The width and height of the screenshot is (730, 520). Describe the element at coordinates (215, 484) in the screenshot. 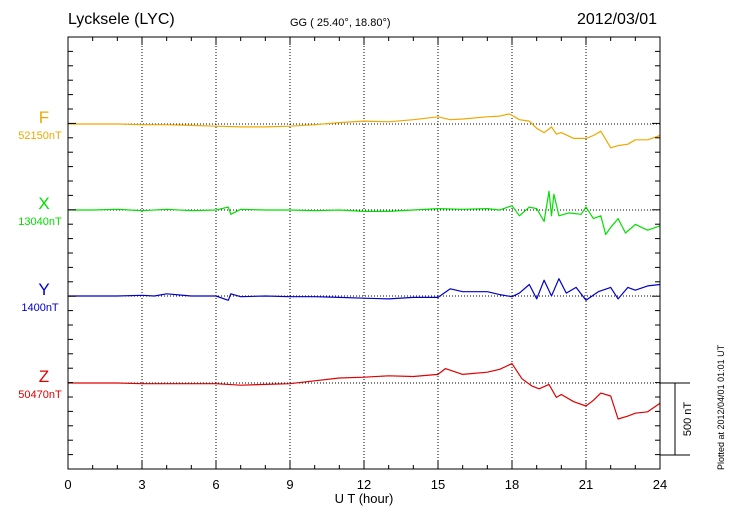

I see `x-tick-label: 6` at that location.